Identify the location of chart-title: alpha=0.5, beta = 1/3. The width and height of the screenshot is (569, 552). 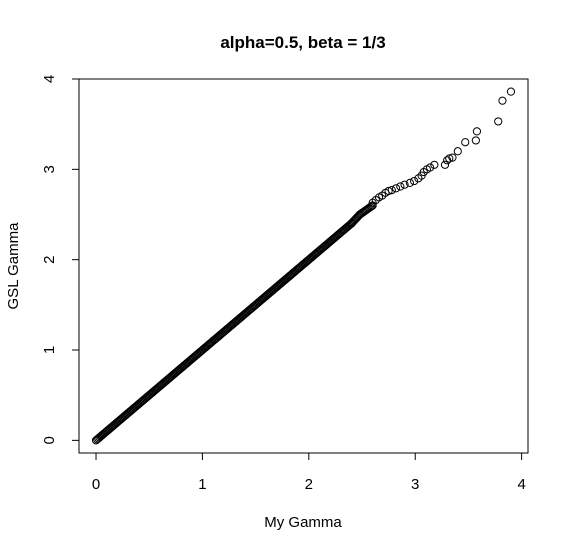
(302, 42).